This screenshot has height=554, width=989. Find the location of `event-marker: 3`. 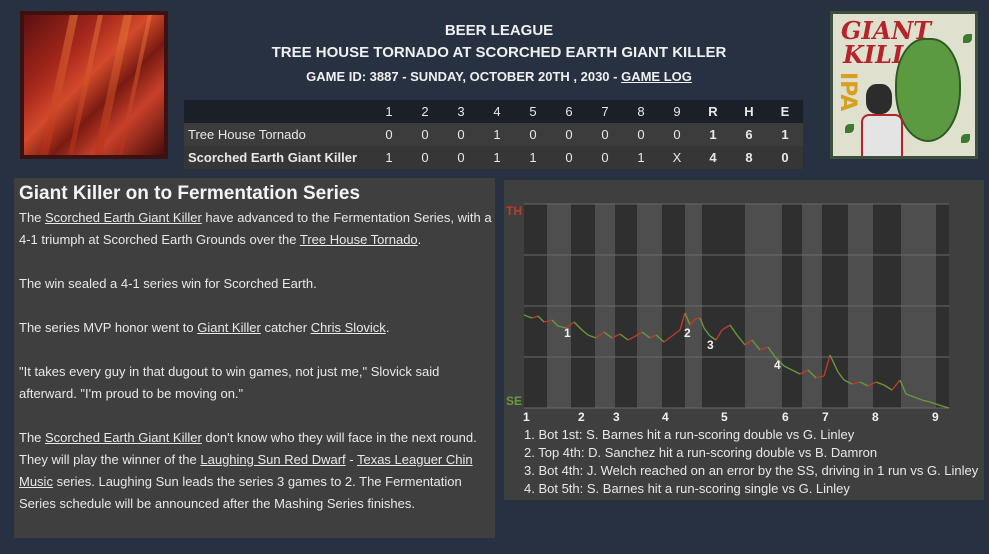

event-marker: 3 is located at coordinates (710, 345).